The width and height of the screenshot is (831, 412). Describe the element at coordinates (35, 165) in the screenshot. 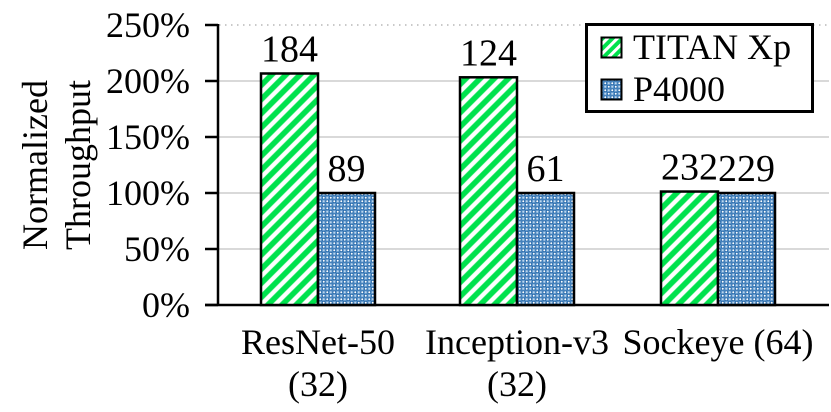

I see `y-axis-title-line1: Normalized` at that location.